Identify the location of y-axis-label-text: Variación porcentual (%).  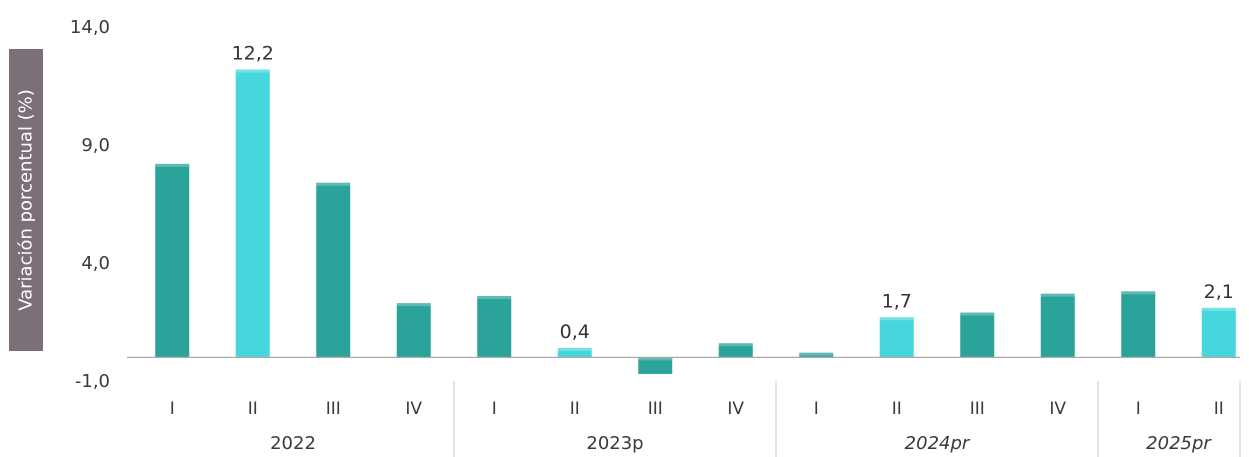
(26, 200).